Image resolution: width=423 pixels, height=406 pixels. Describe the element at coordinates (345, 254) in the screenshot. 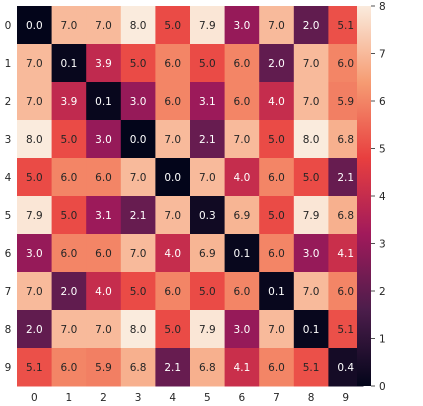

I see `cell-value-label: 4.1` at that location.